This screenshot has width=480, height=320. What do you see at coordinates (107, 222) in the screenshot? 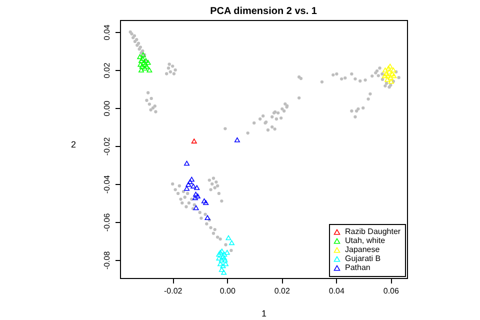
I see `y-tick-label: -0.06` at bounding box center [107, 222].